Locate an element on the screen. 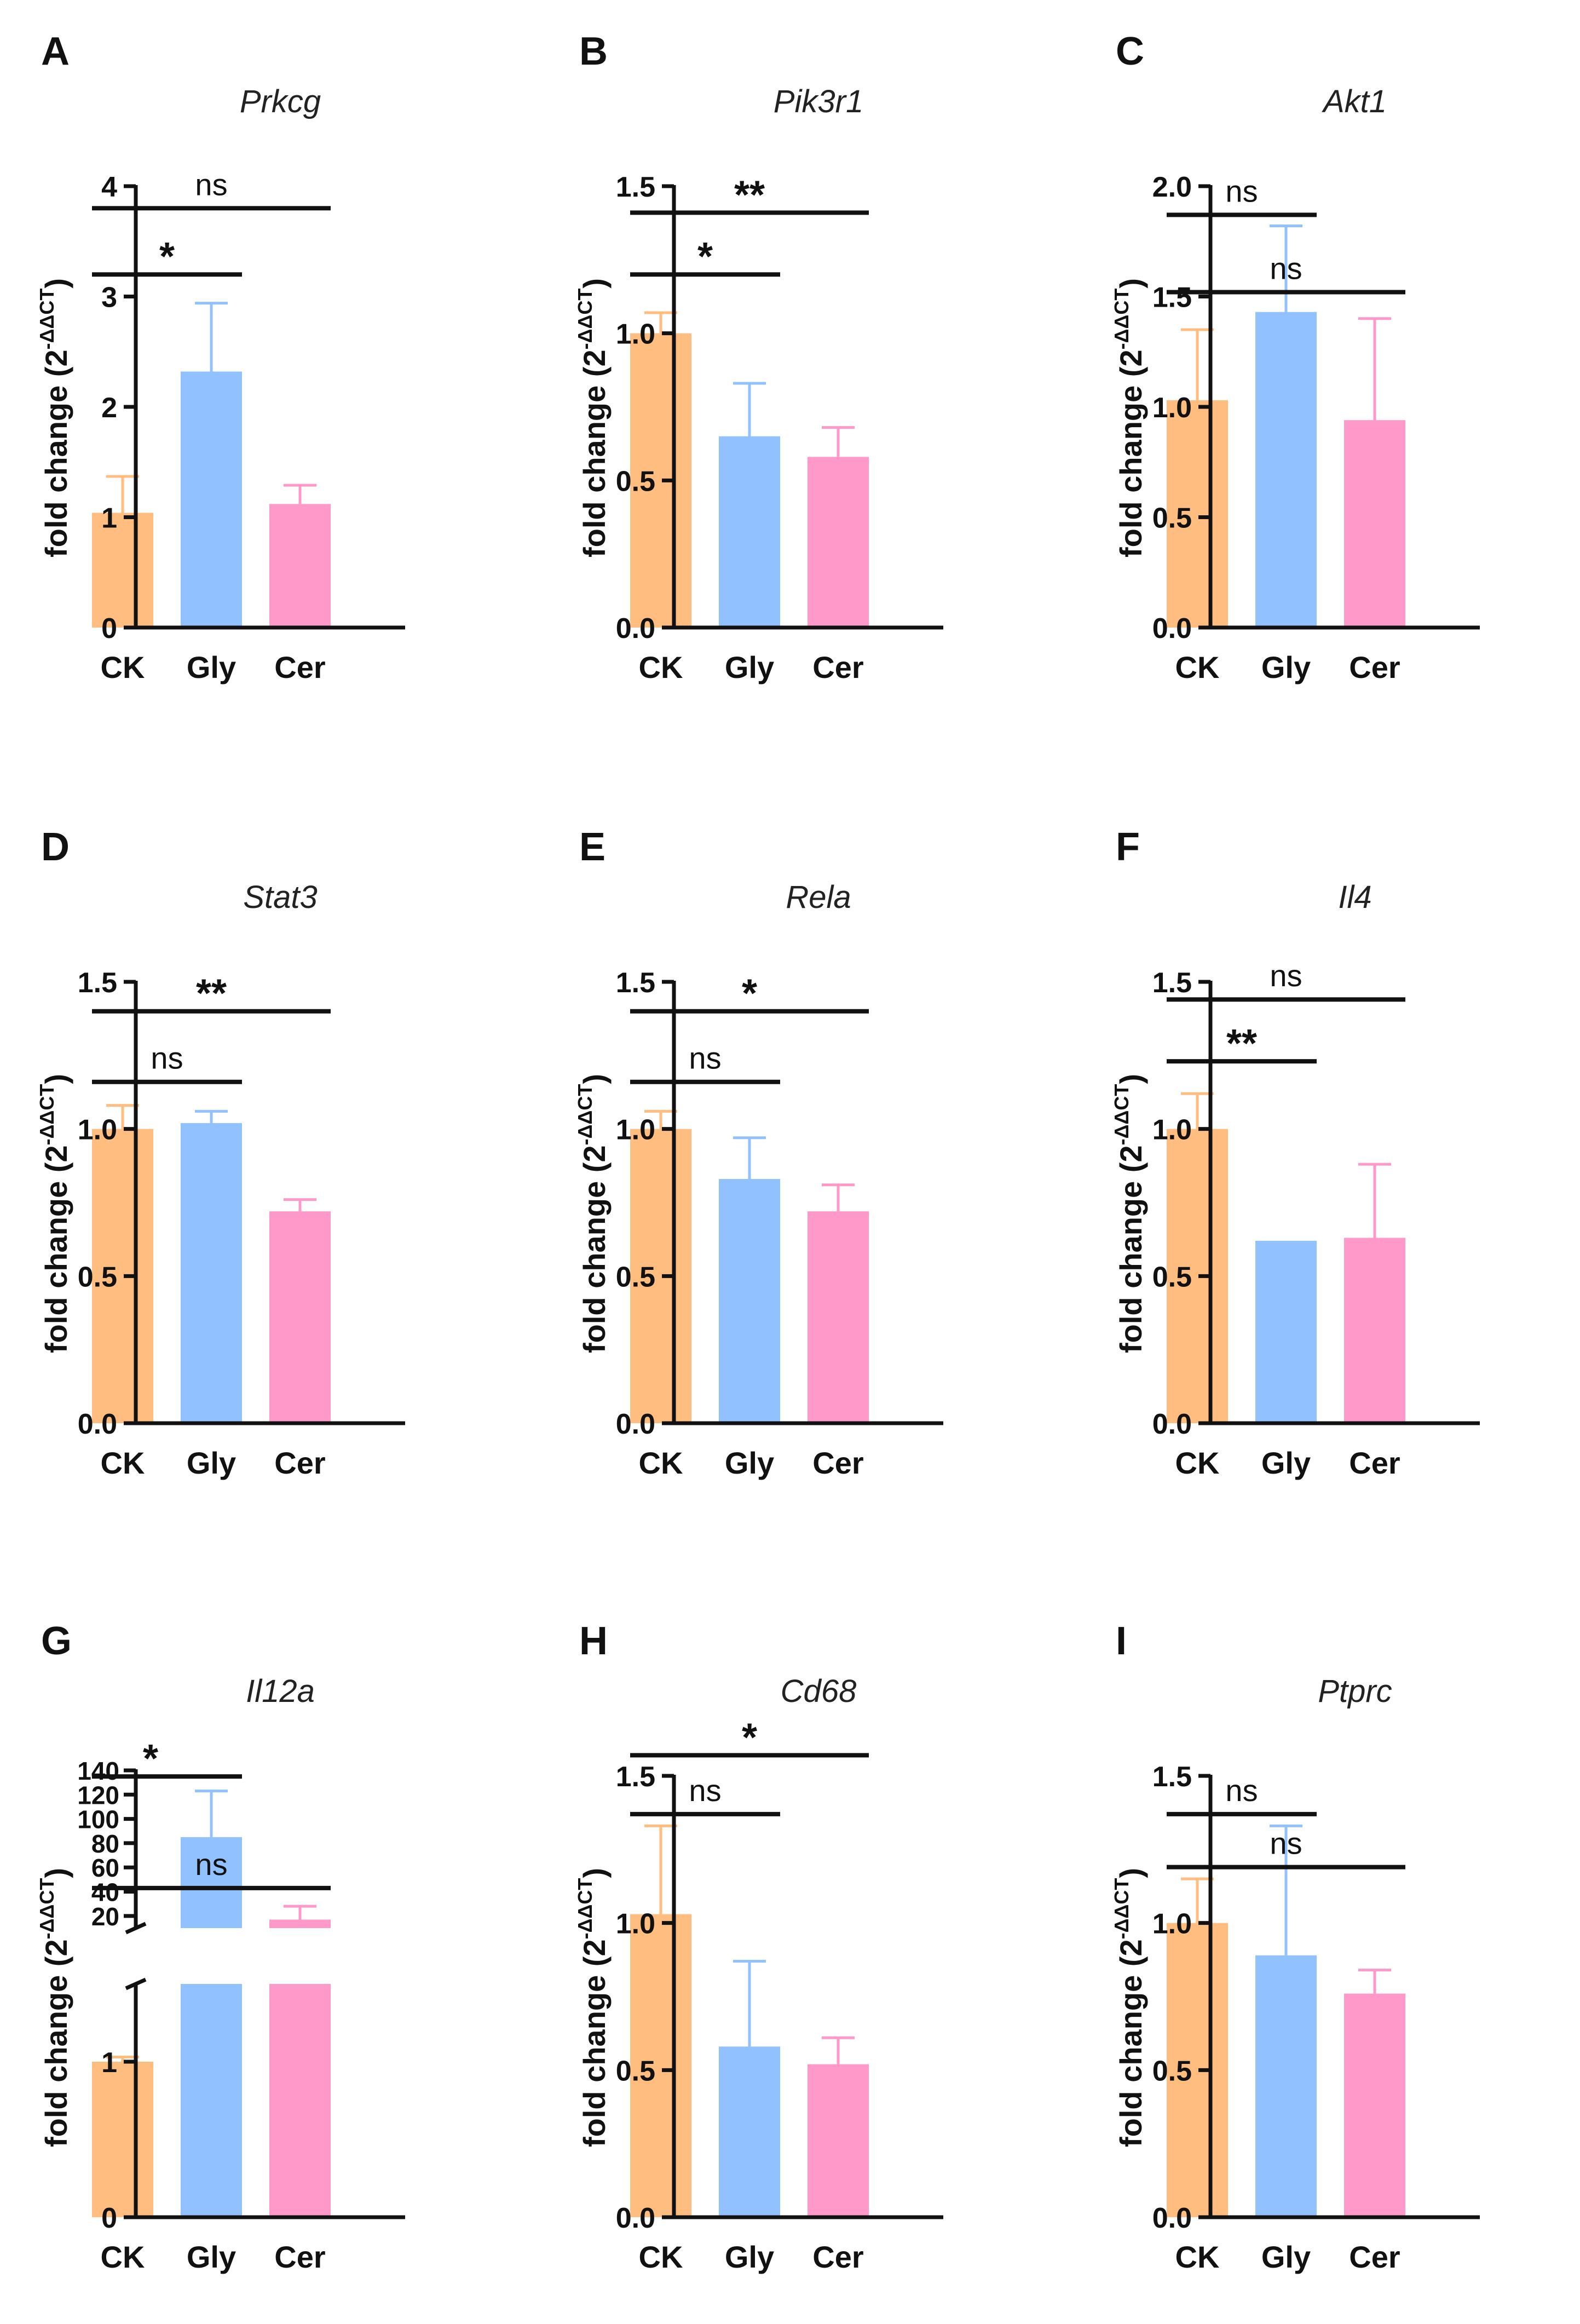 The width and height of the screenshot is (1580, 2324). panel-b-xtick-gly: Gly is located at coordinates (749, 667).